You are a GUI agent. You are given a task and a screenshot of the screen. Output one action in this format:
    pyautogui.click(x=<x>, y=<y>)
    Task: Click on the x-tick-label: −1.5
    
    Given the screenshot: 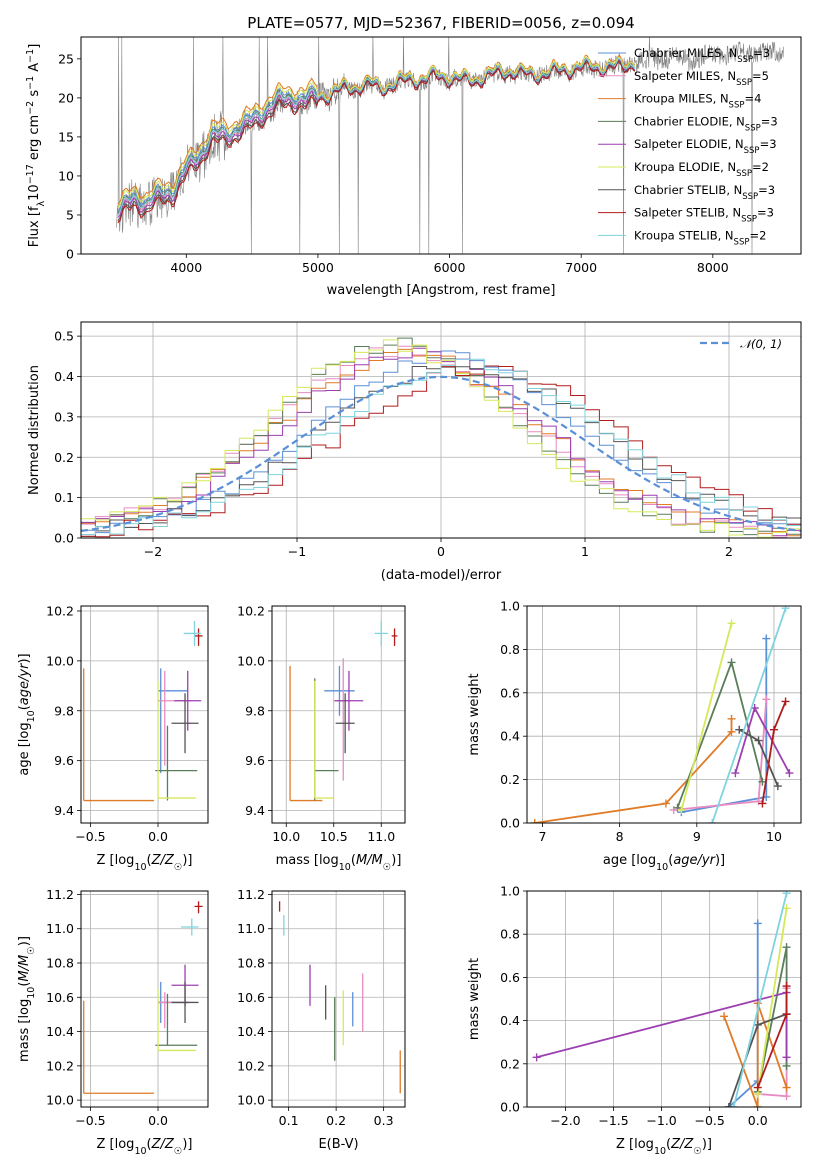 What is the action you would take?
    pyautogui.click(x=613, y=1120)
    